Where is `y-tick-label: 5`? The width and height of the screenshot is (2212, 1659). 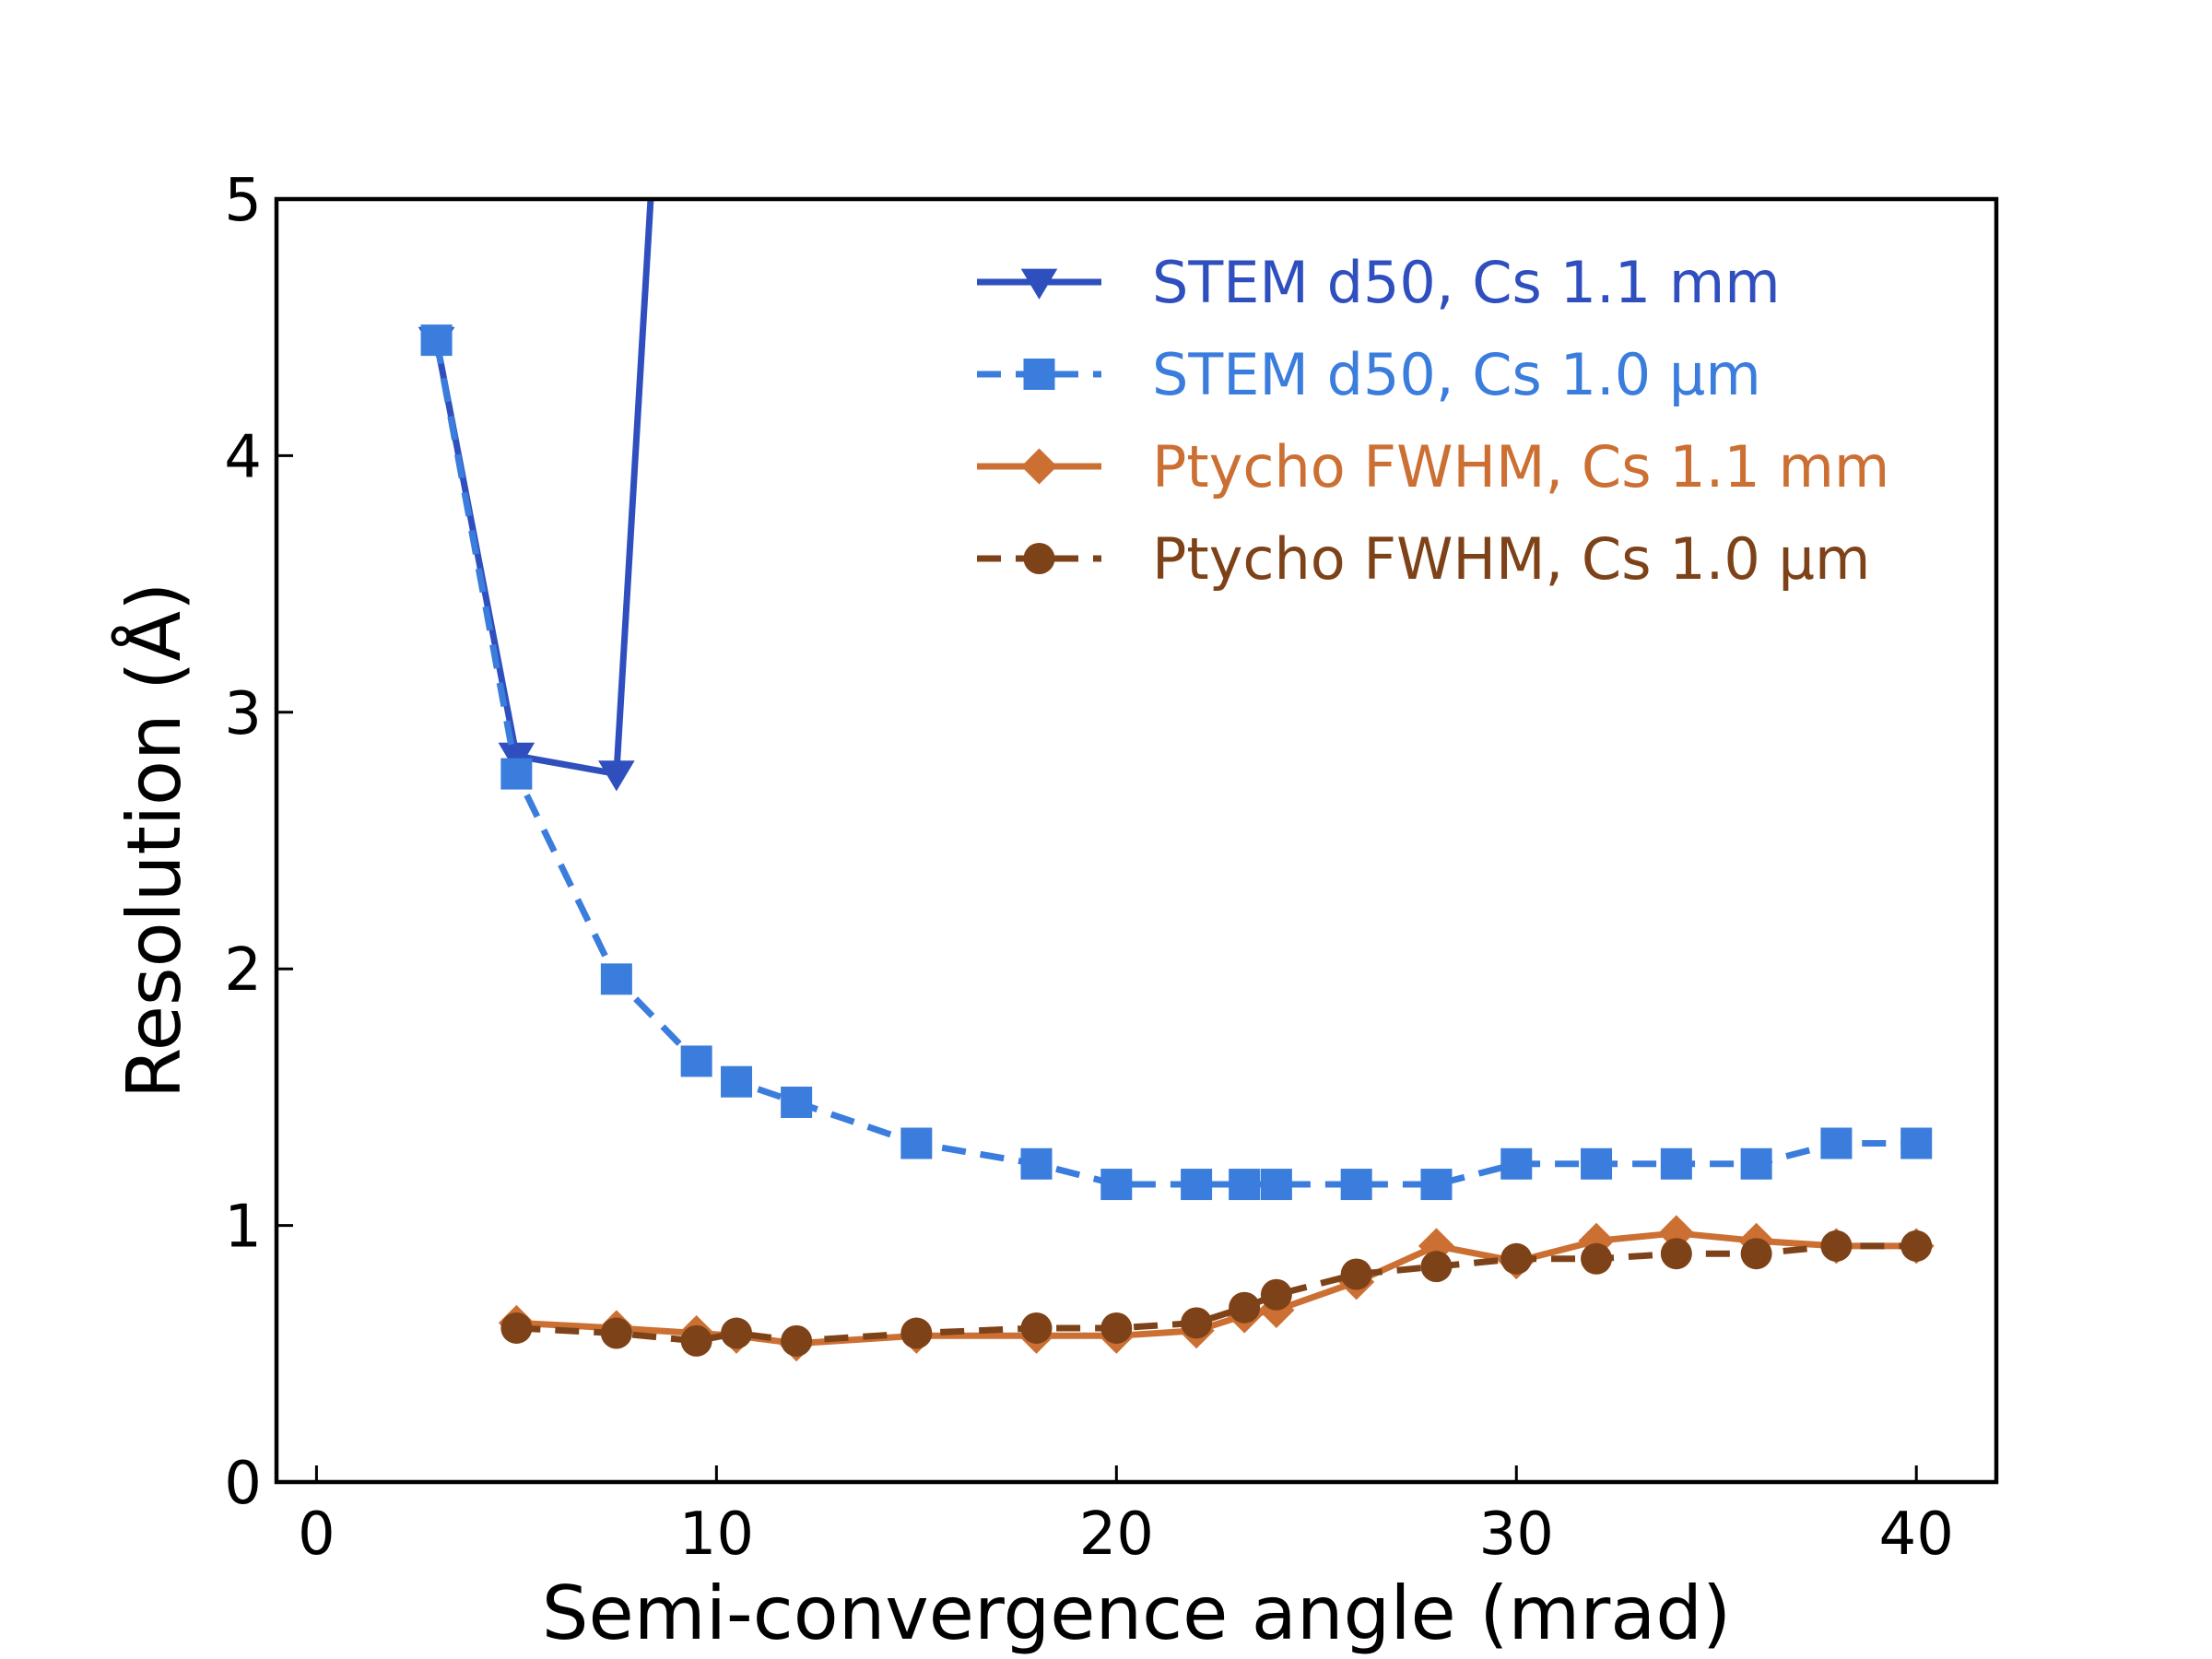 y-tick-label: 5 is located at coordinates (243, 201).